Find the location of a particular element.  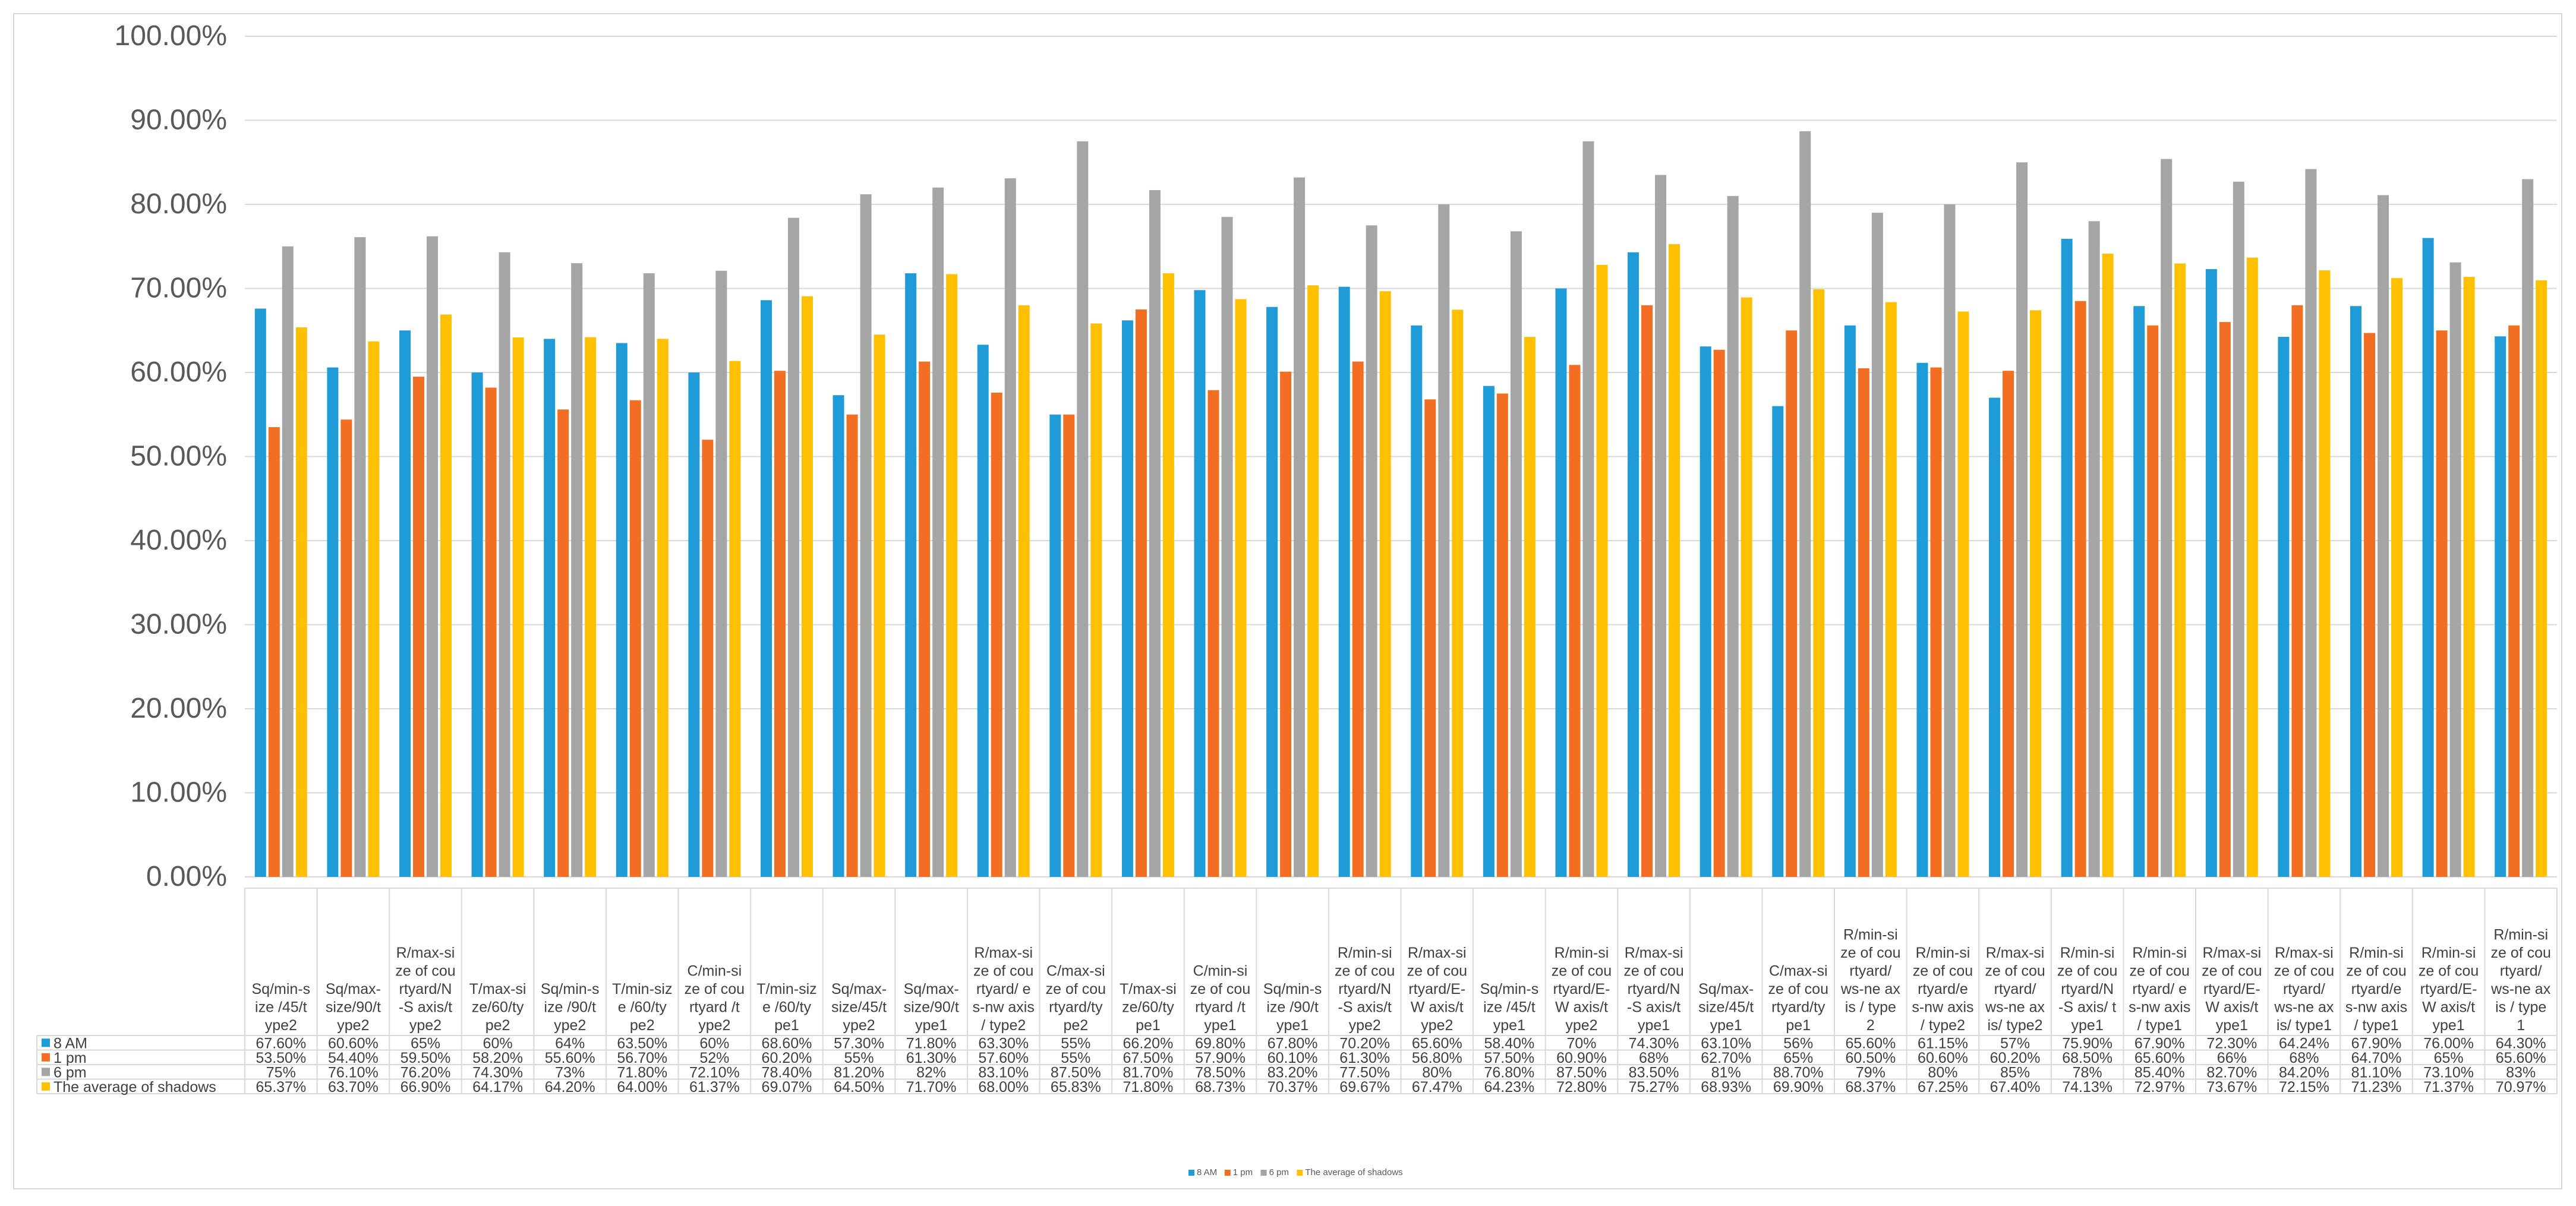

data-label: 64.70% is located at coordinates (2376, 1058).